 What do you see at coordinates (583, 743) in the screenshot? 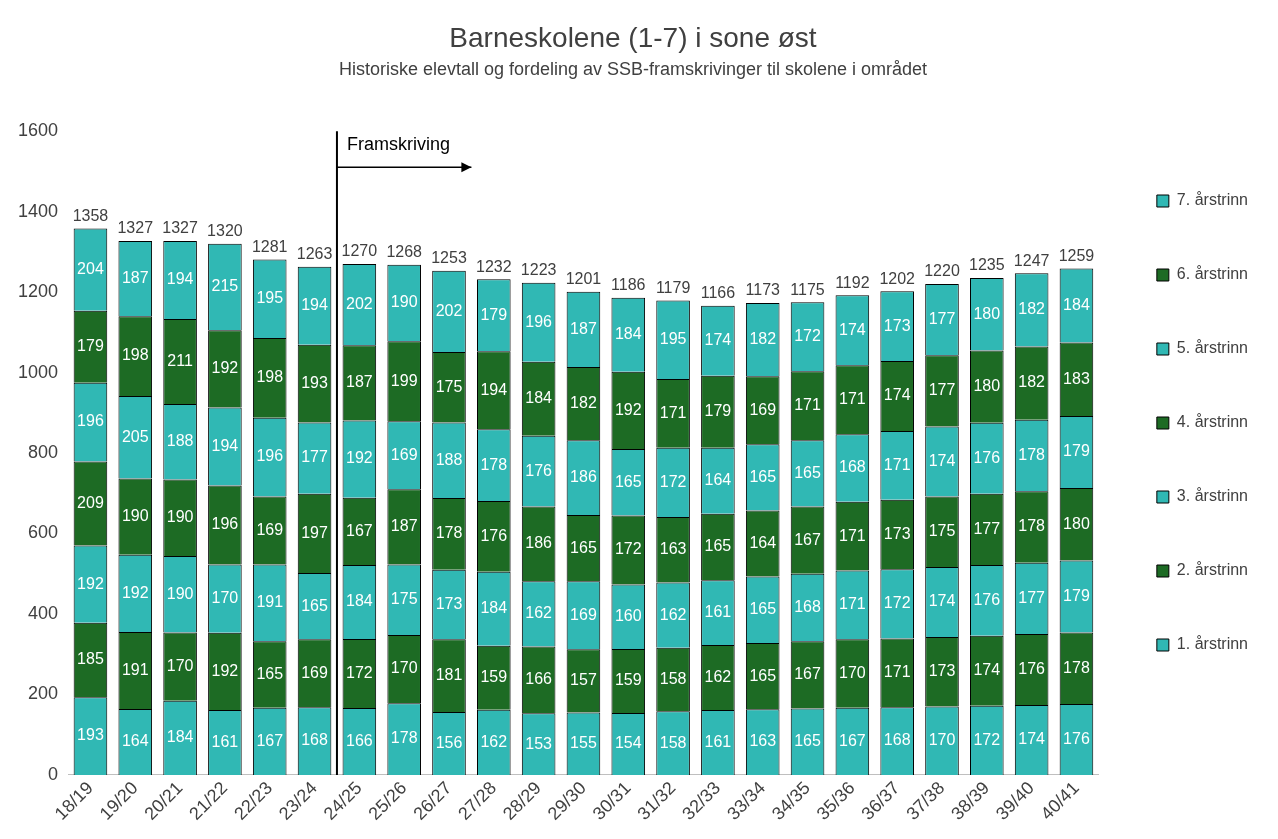
I see `data-label: 155` at bounding box center [583, 743].